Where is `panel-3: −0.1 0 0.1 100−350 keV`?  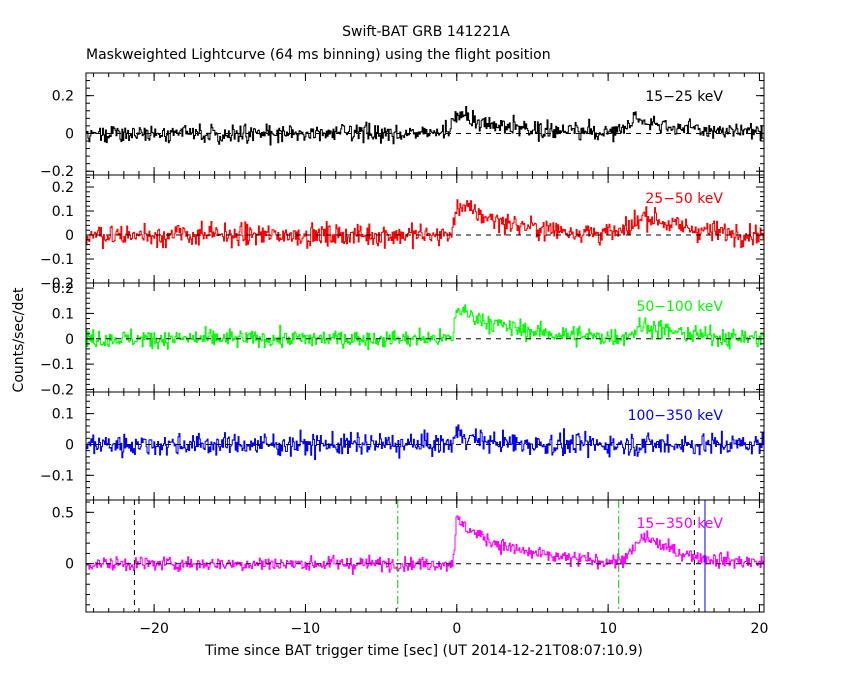 panel-3: −0.1 0 0.1 100−350 keV is located at coordinates (402, 446).